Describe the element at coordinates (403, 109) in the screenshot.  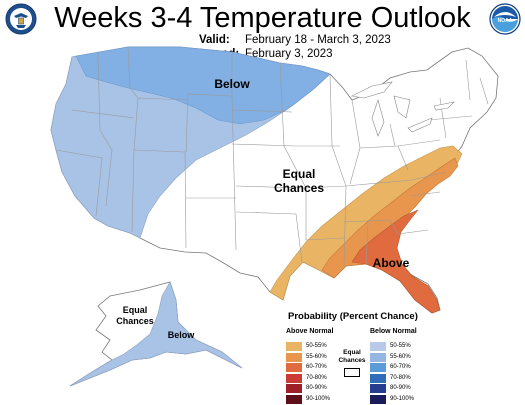
I see `great-lakes` at that location.